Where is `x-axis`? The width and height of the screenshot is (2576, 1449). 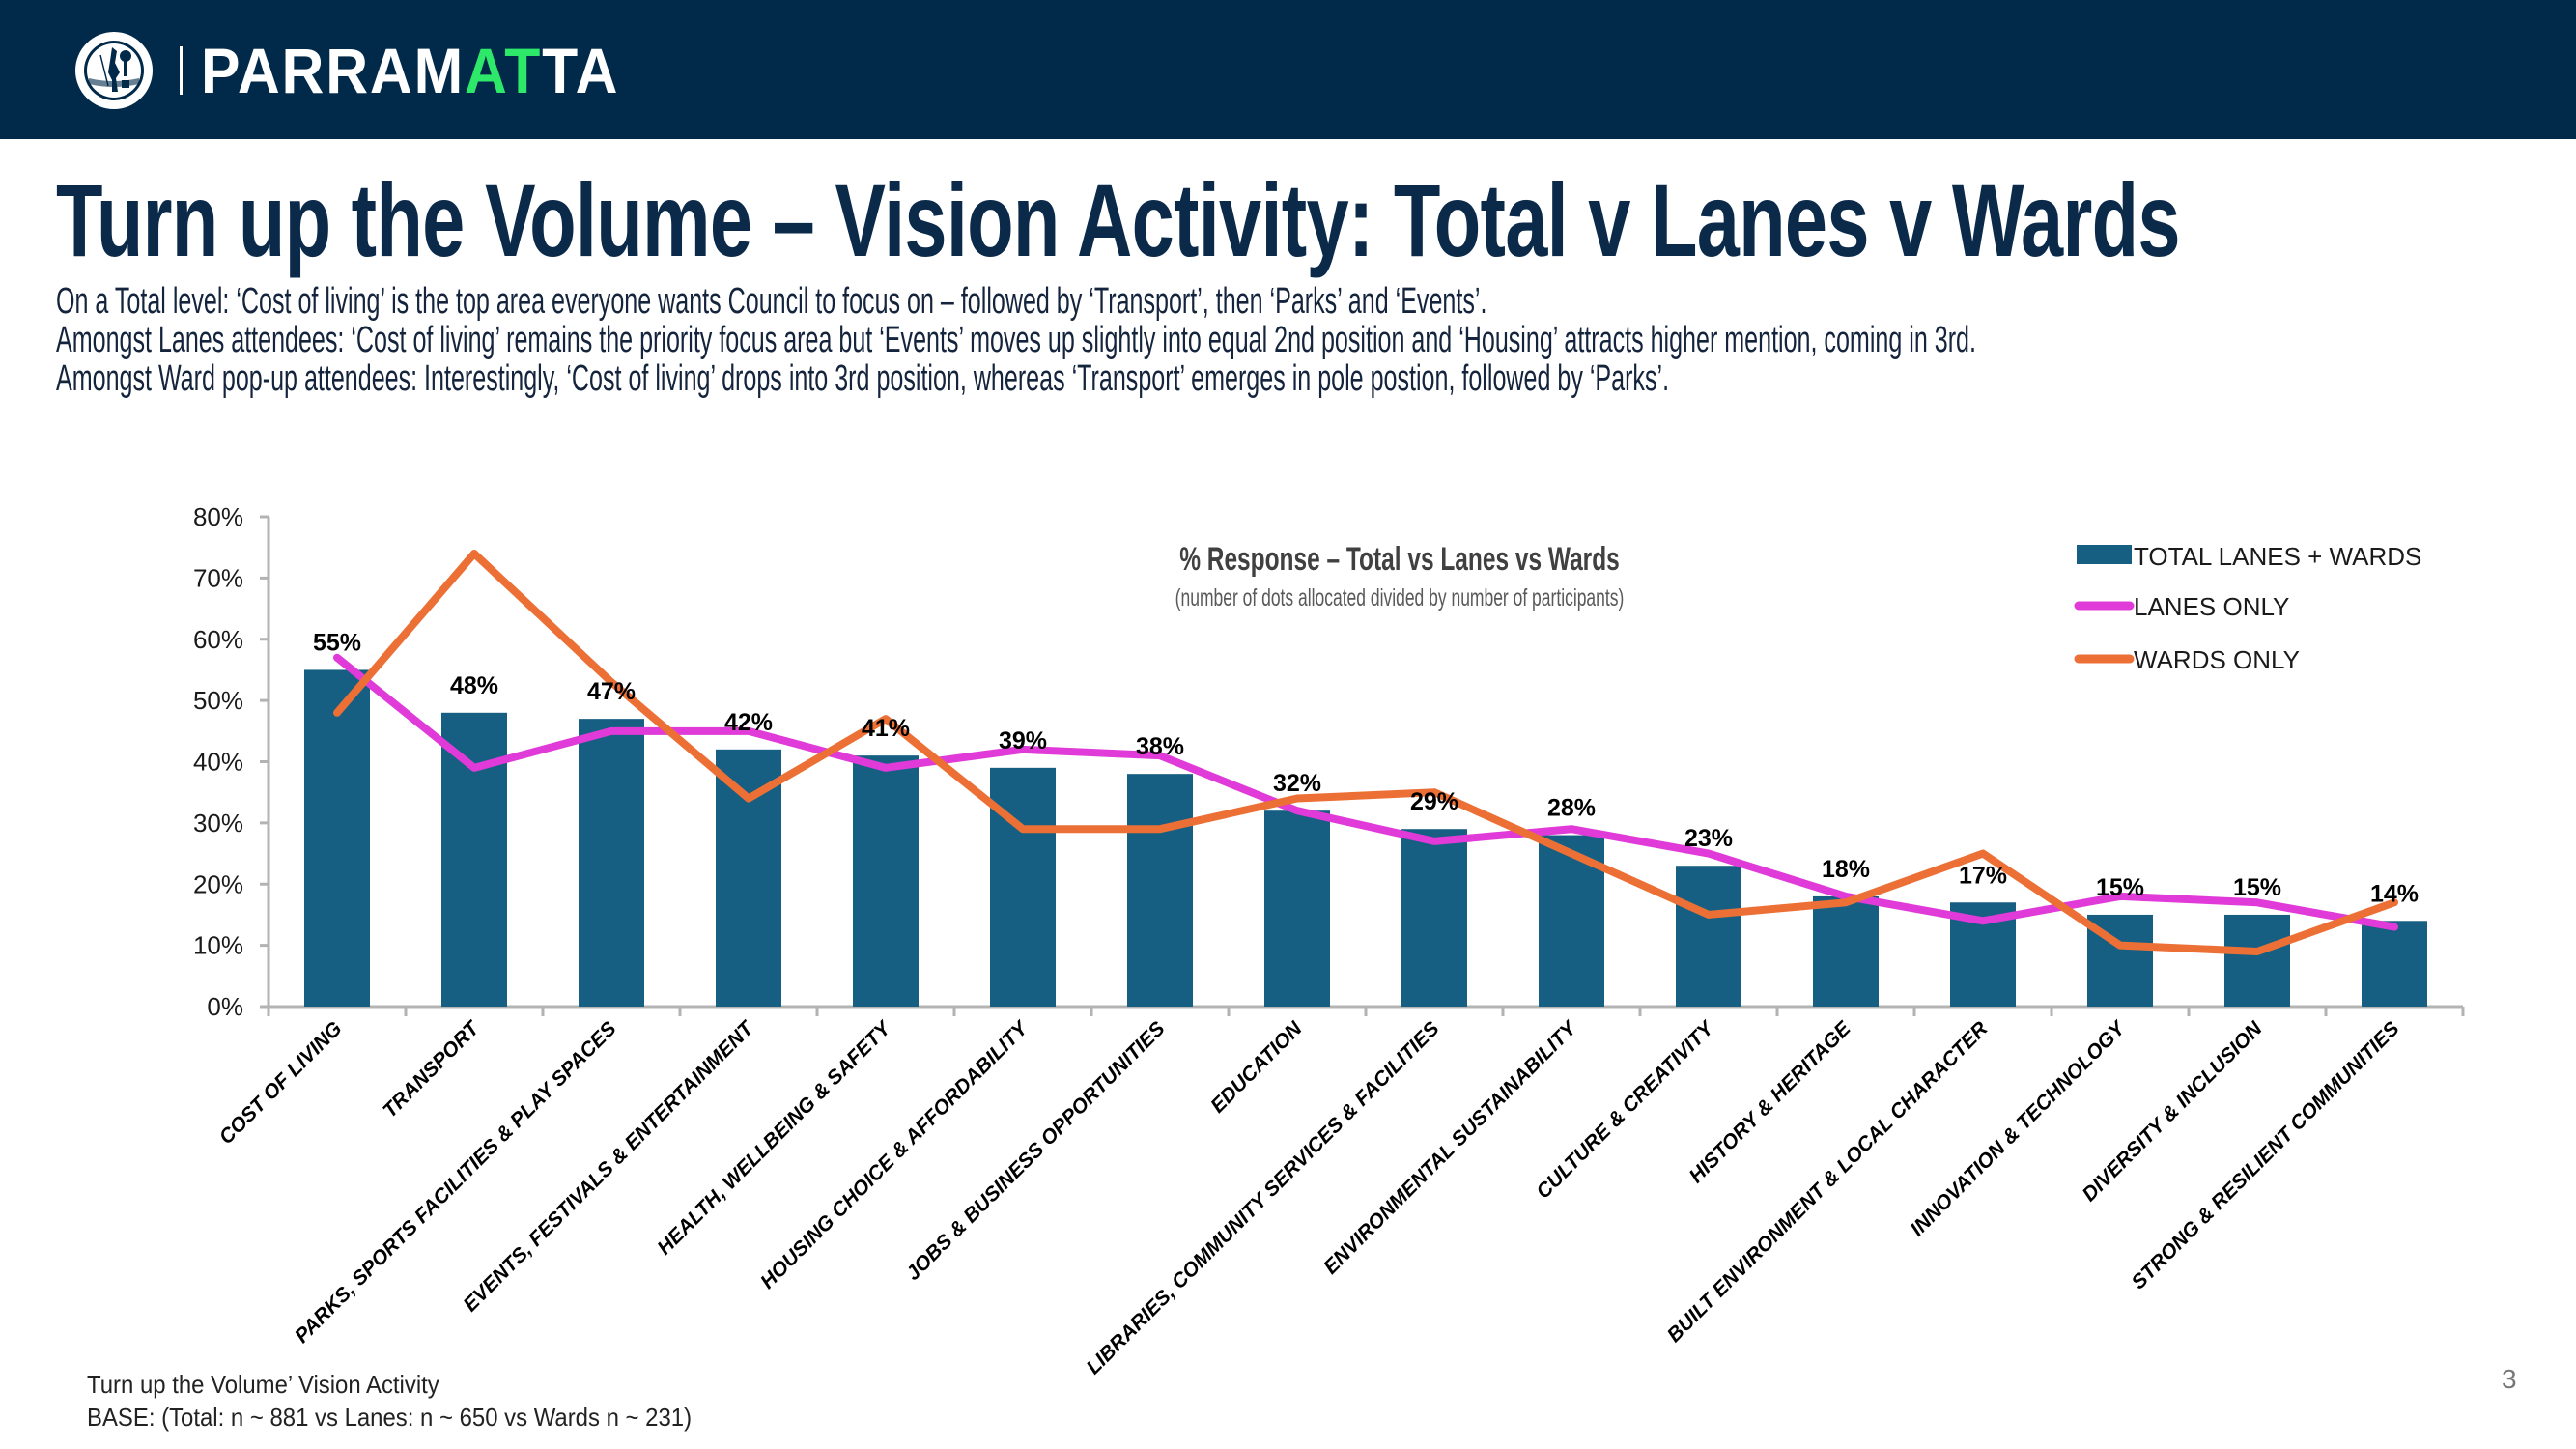
x-axis is located at coordinates (1366, 1011).